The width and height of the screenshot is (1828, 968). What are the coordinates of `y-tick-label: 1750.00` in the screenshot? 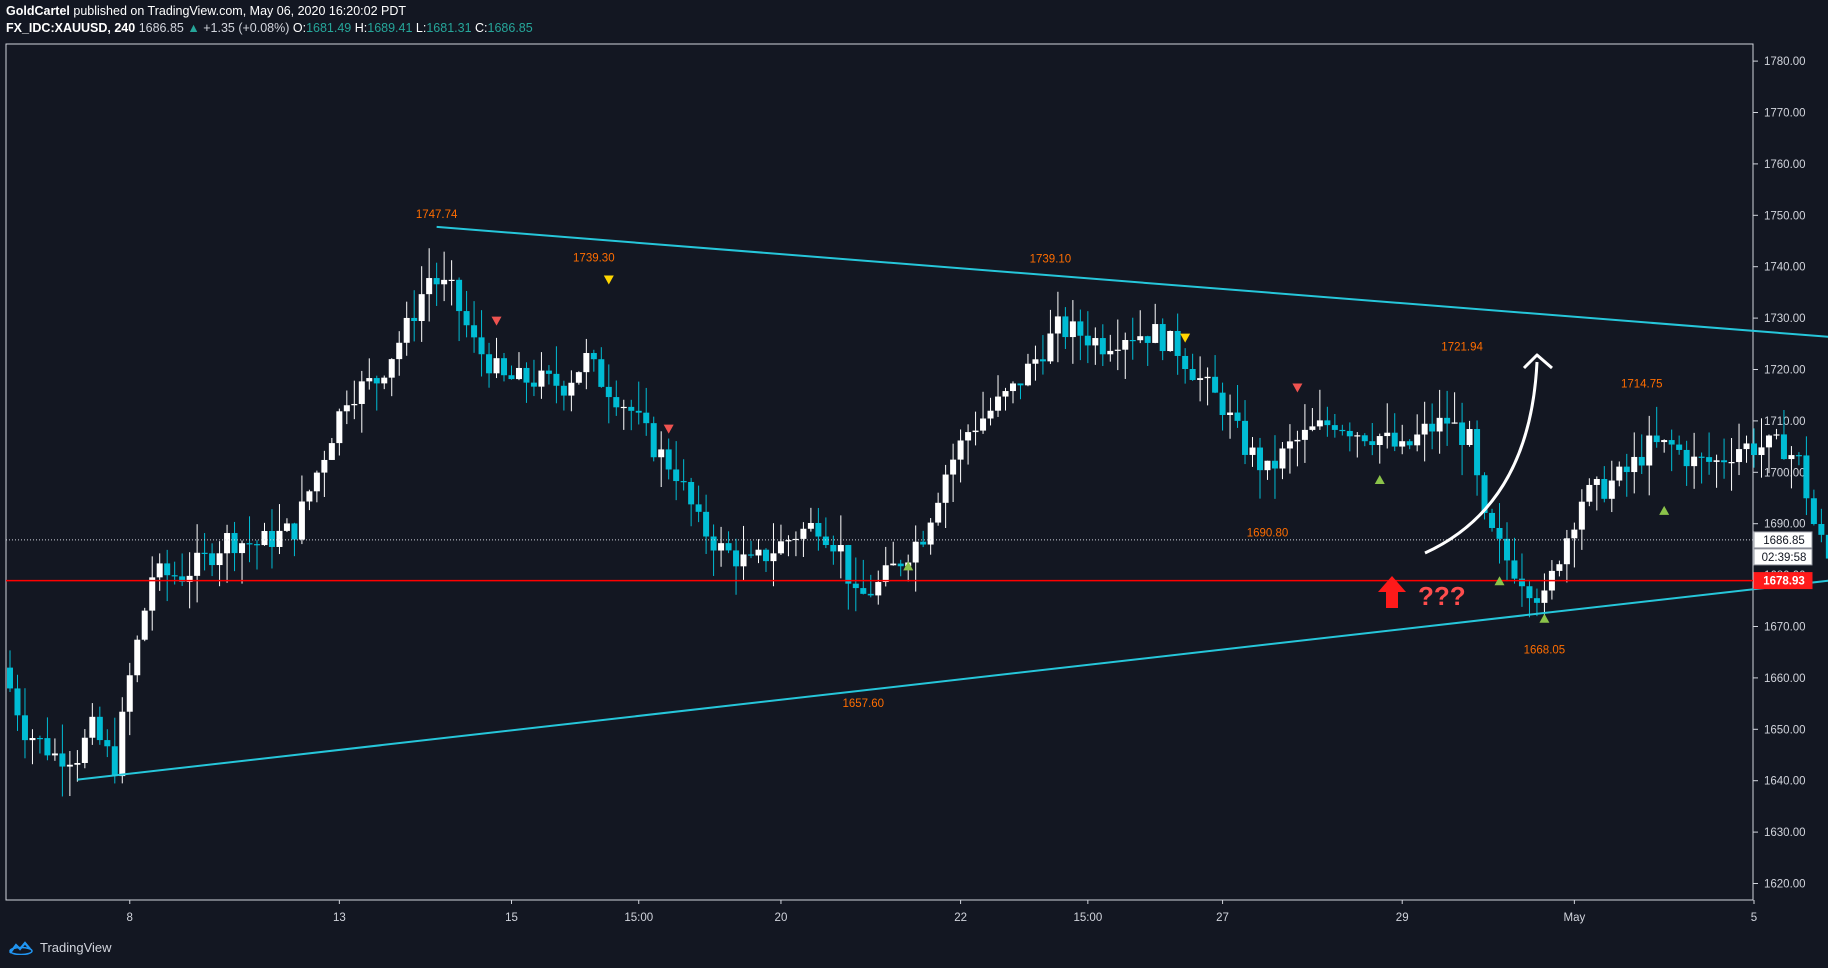 It's located at (1785, 216).